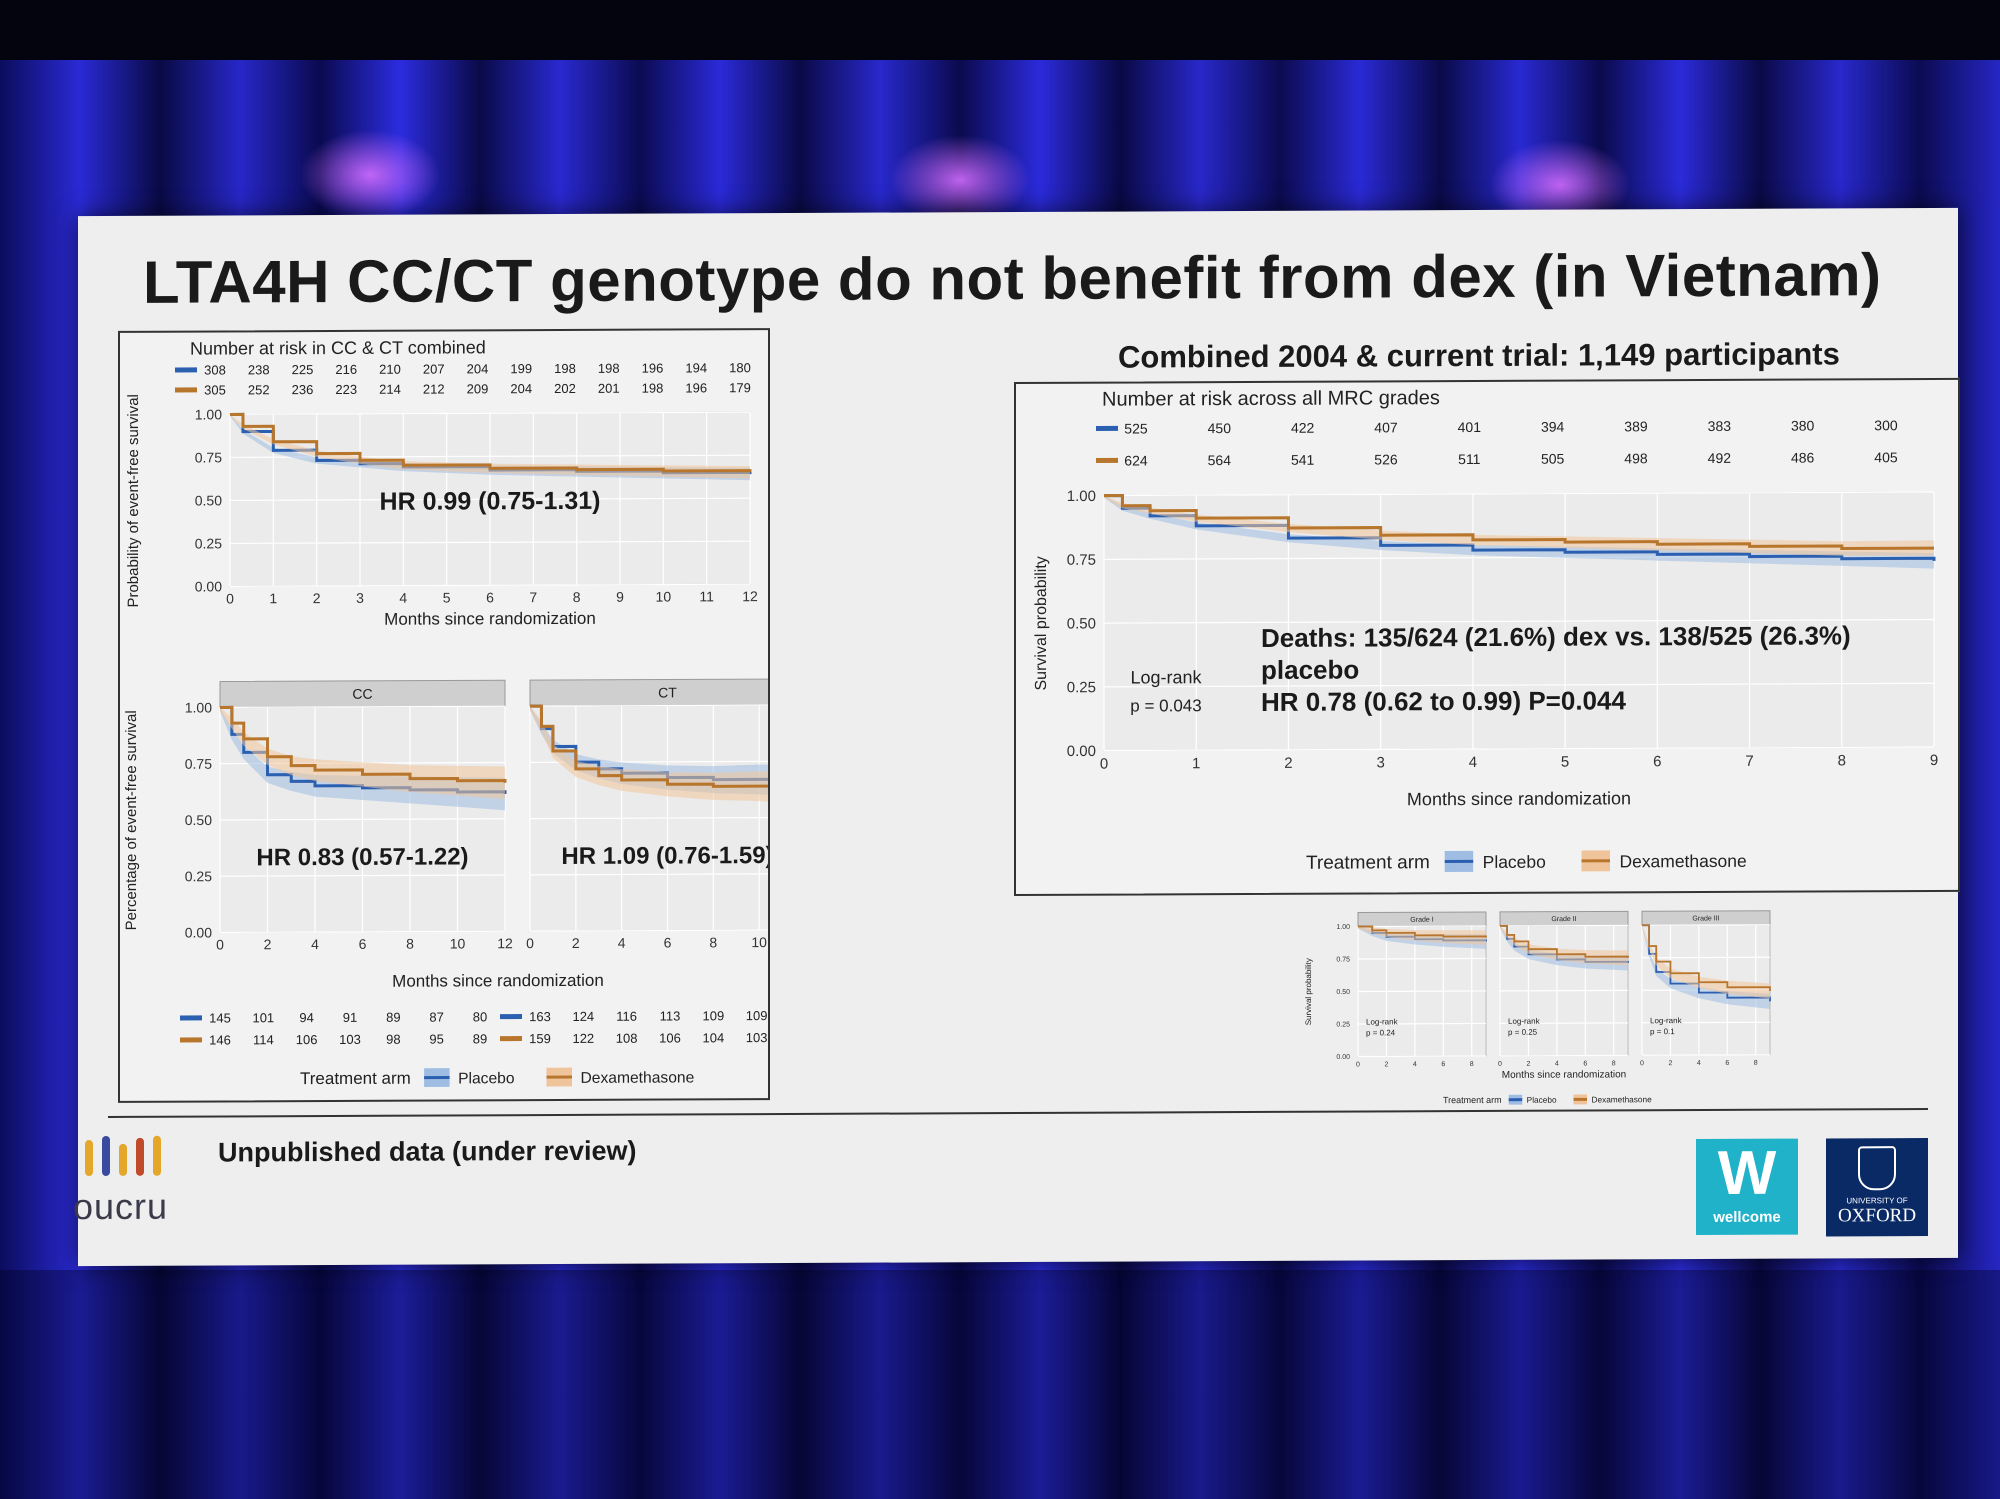  What do you see at coordinates (653, 368) in the screenshot?
I see `cc-ct-placebo-risk-value: 196` at bounding box center [653, 368].